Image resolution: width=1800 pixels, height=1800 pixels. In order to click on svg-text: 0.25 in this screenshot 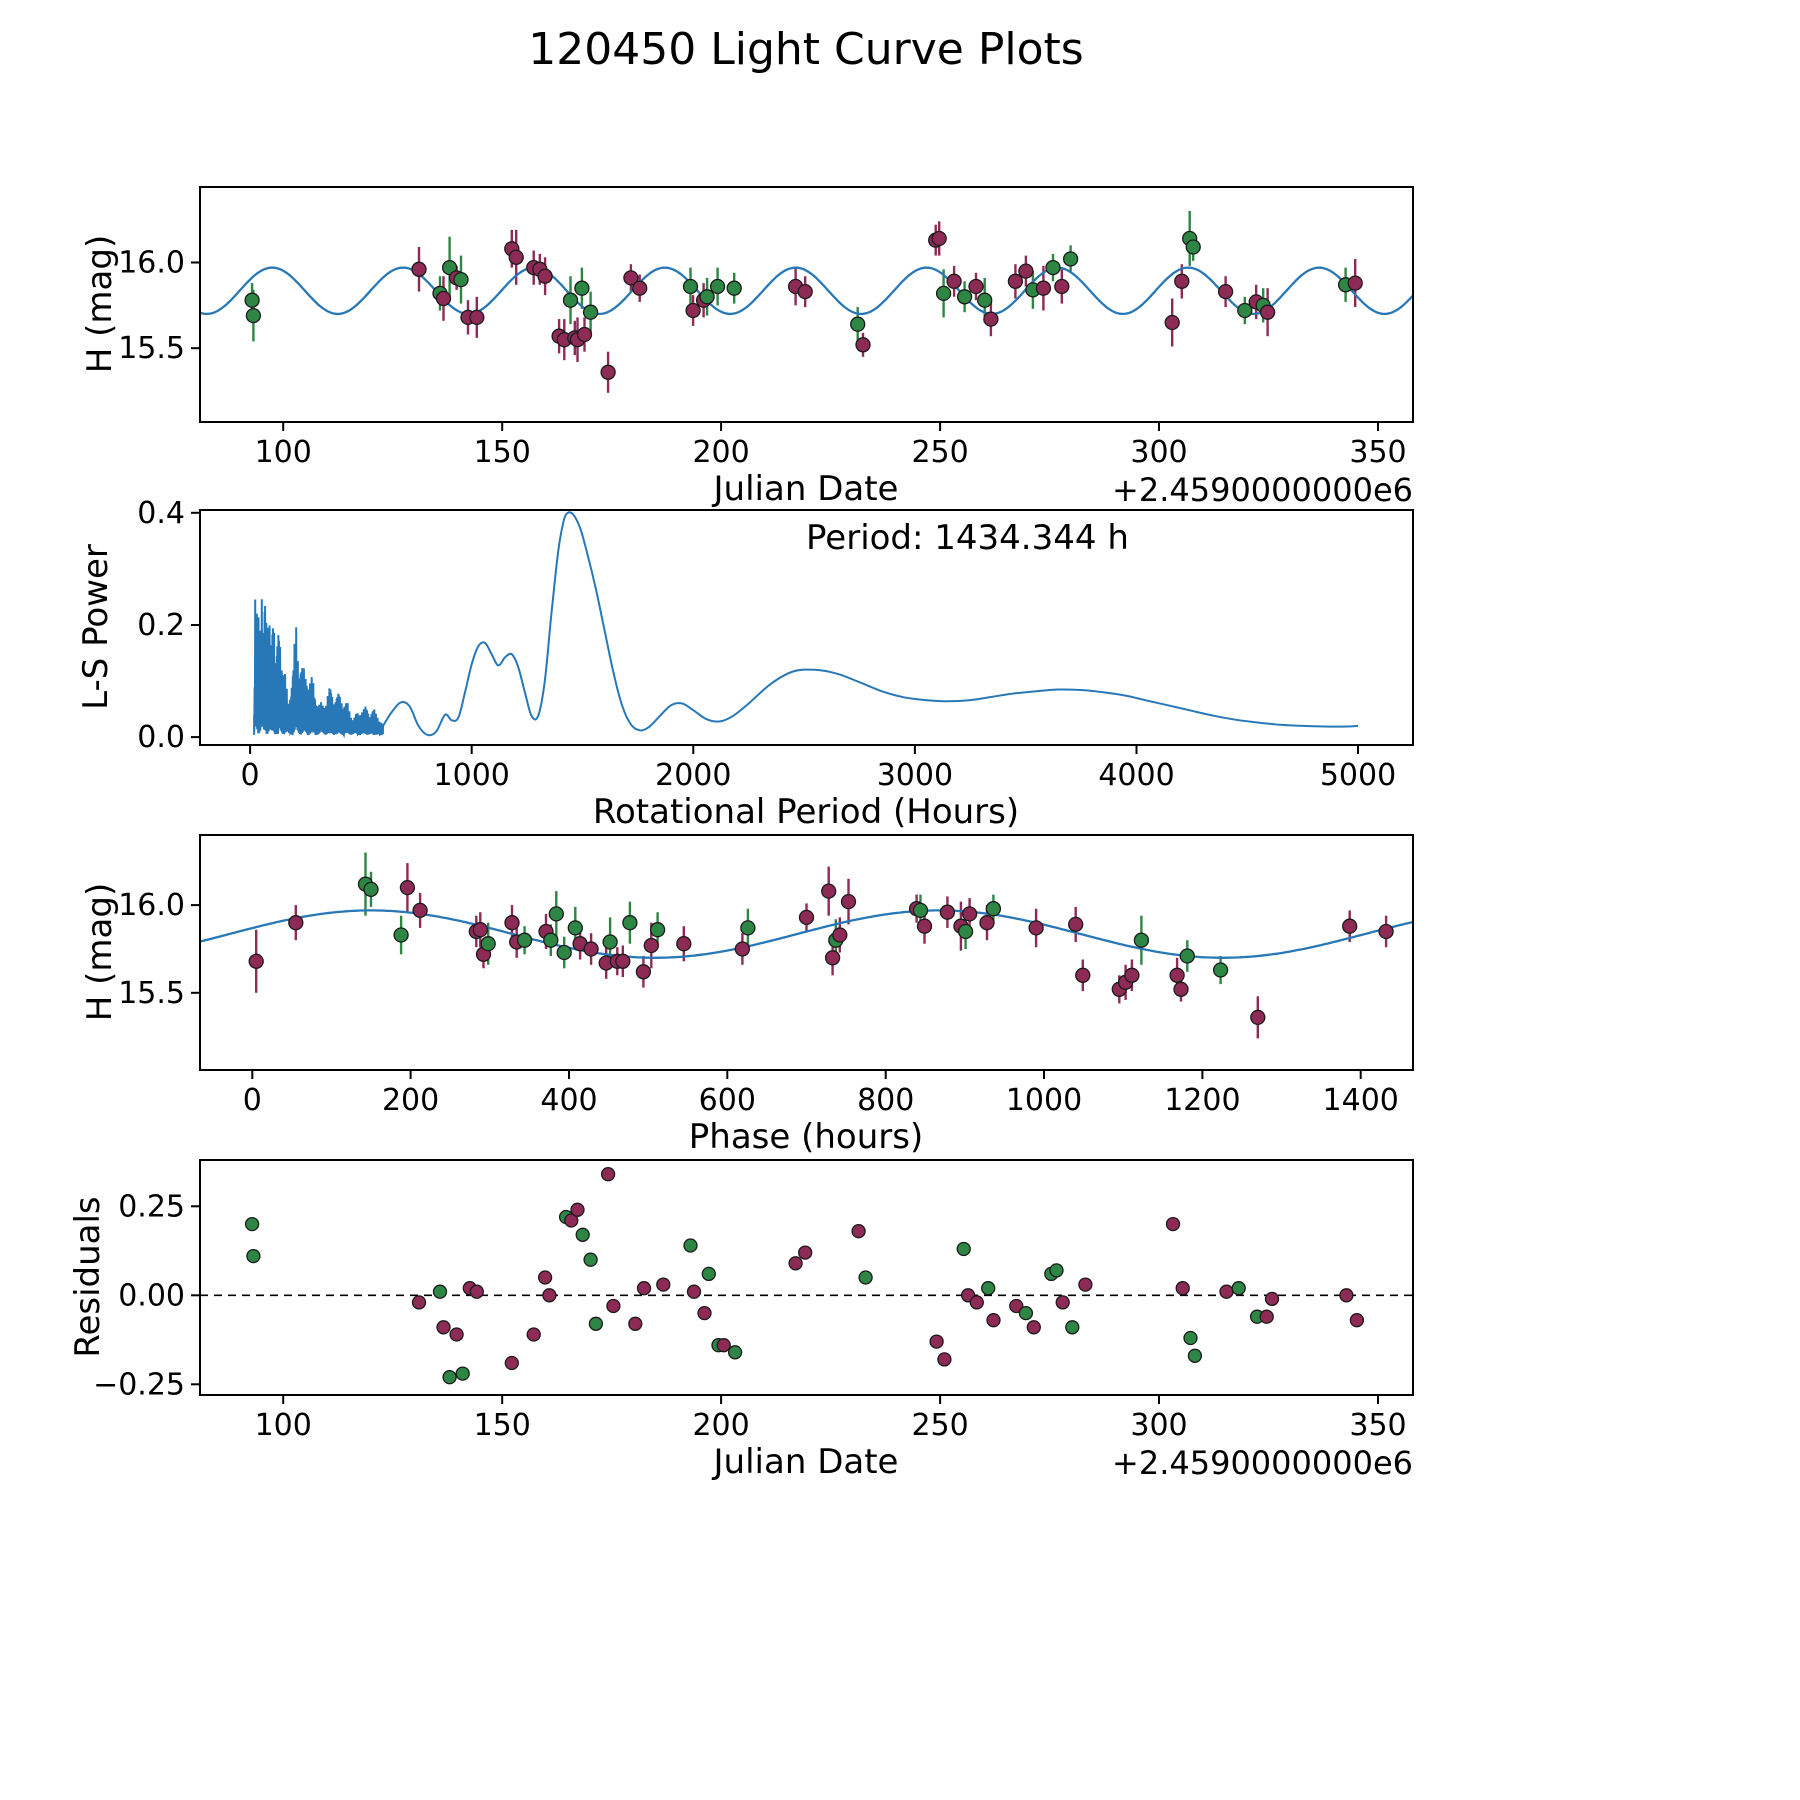, I will do `click(151, 1206)`.